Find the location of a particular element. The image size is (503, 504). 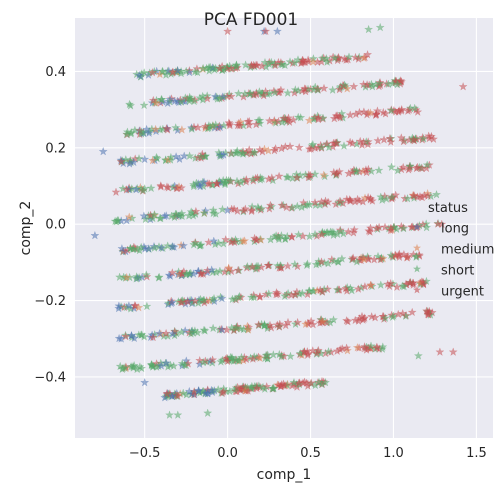

legend-label-short: short is located at coordinates (457, 271).